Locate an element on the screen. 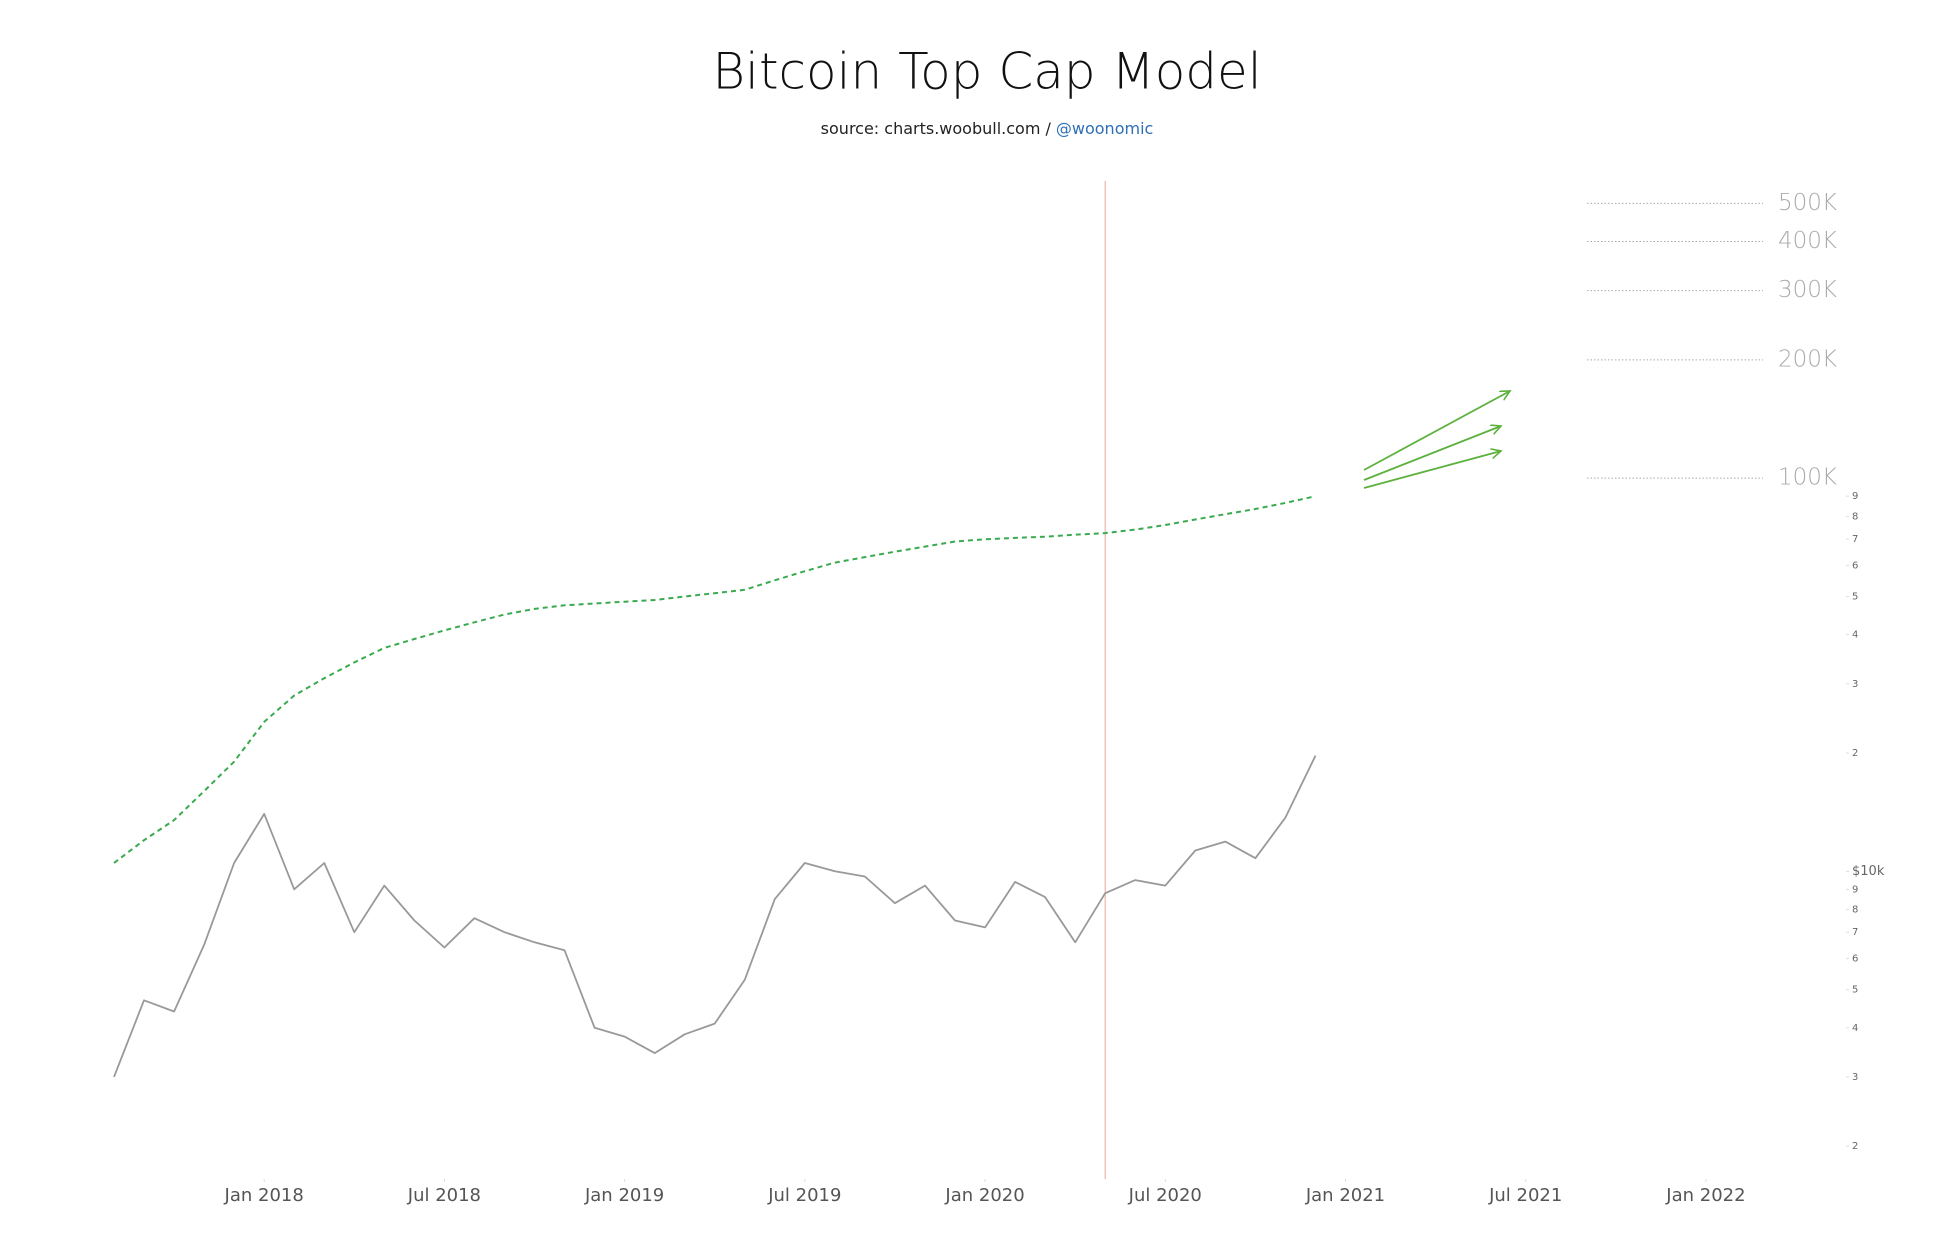  reference-label: 200K is located at coordinates (1807, 359).